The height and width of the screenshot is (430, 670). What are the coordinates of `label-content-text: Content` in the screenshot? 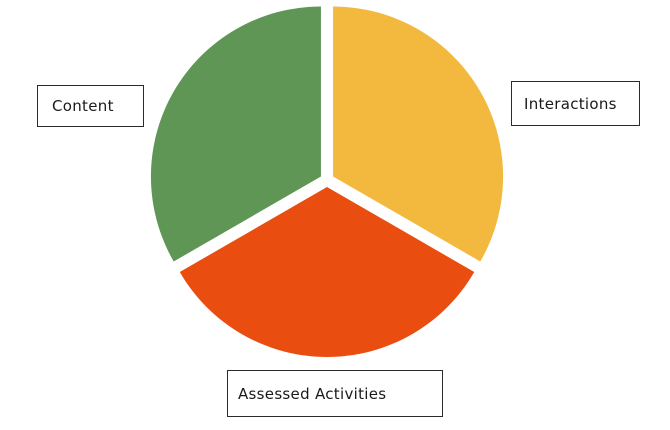 It's located at (83, 106).